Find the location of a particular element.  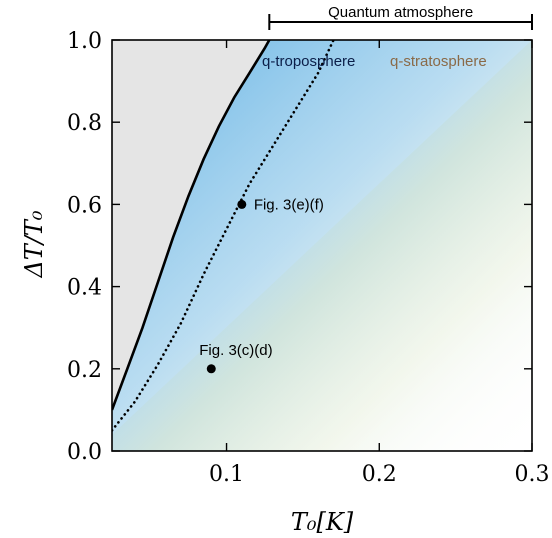

y-tick-label: 0.4 is located at coordinates (84, 288).